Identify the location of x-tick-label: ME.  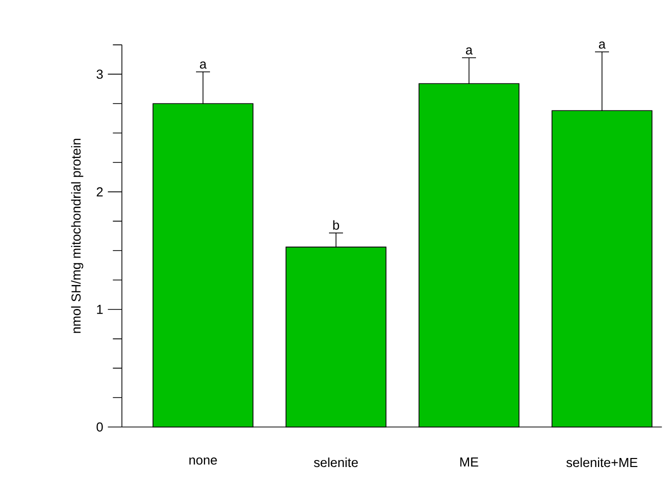
(469, 462).